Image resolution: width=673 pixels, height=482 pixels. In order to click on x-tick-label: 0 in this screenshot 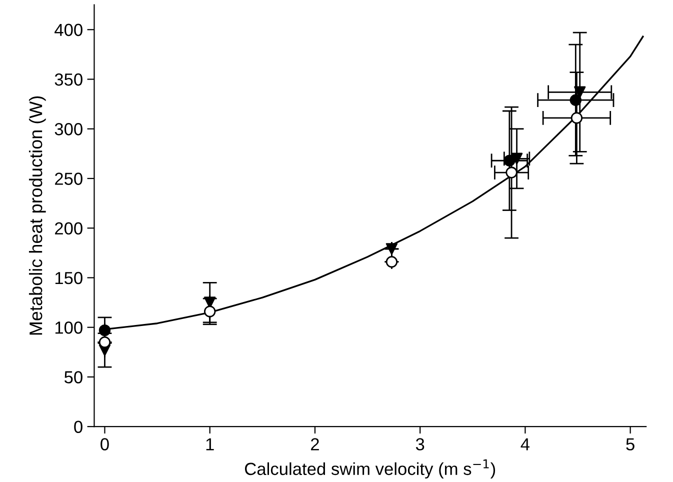, I will do `click(104, 444)`.